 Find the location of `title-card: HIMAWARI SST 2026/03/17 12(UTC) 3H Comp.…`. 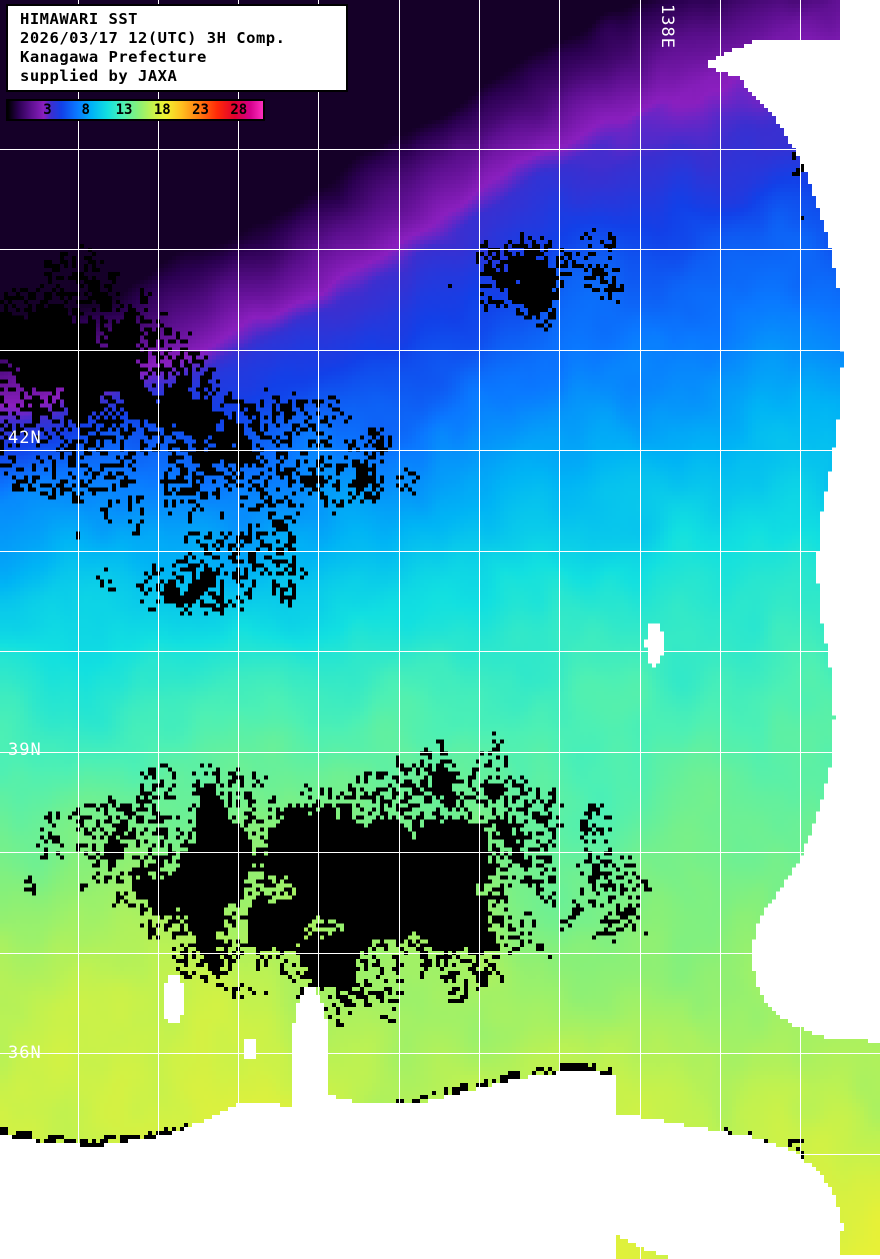

title-card: HIMAWARI SST 2026/03/17 12(UTC) 3H Comp.… is located at coordinates (177, 48).